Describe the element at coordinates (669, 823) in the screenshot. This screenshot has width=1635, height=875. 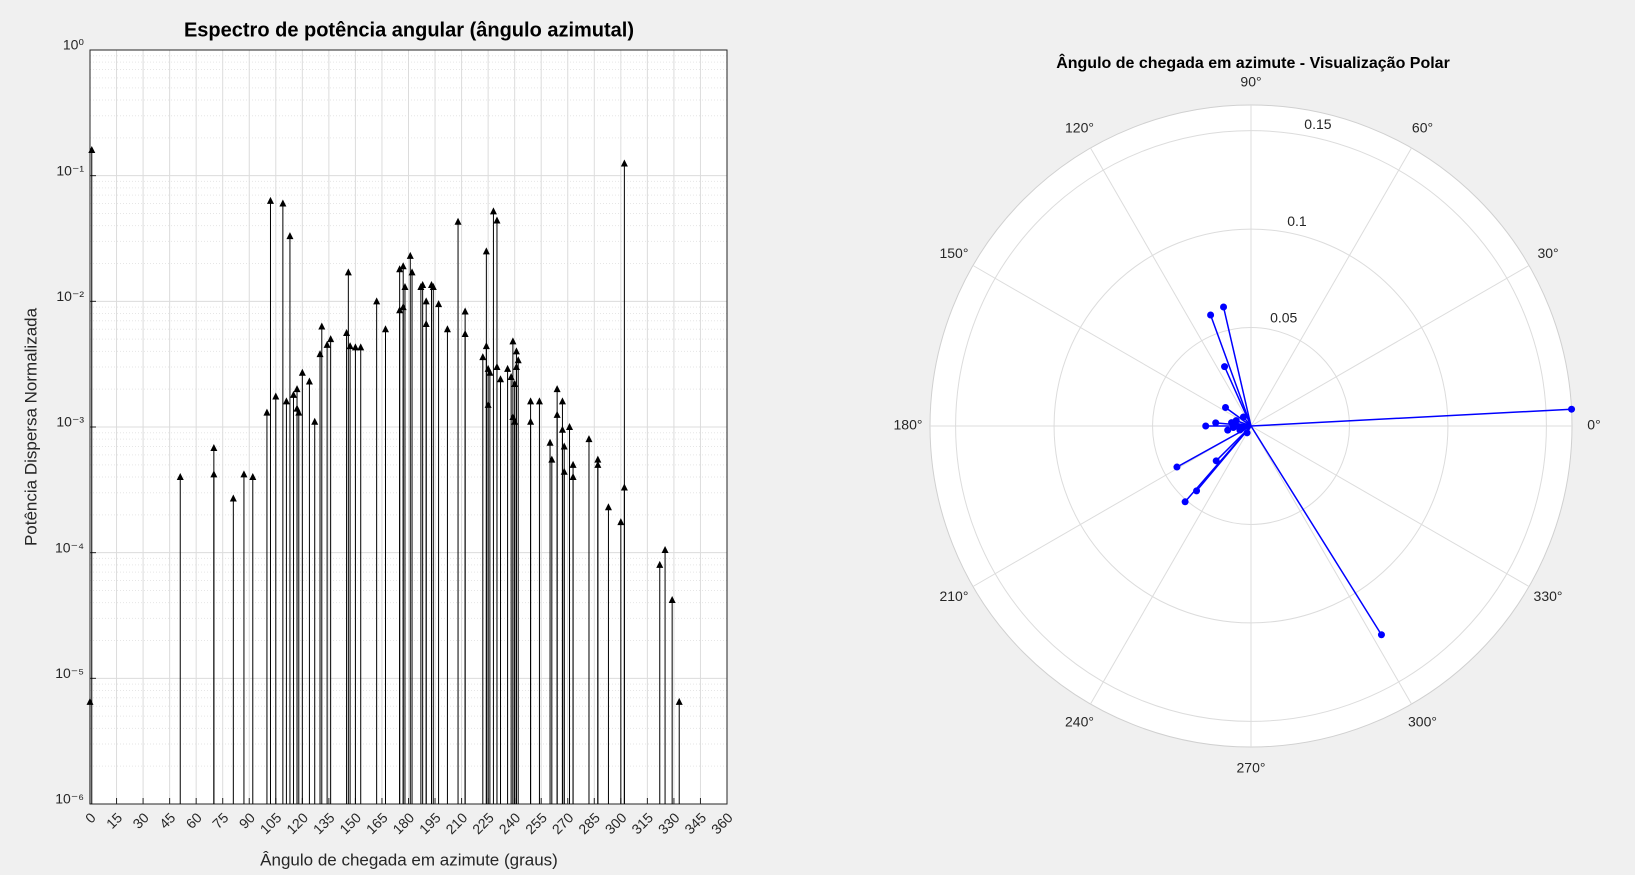
I see `x-tick-label: 330` at that location.